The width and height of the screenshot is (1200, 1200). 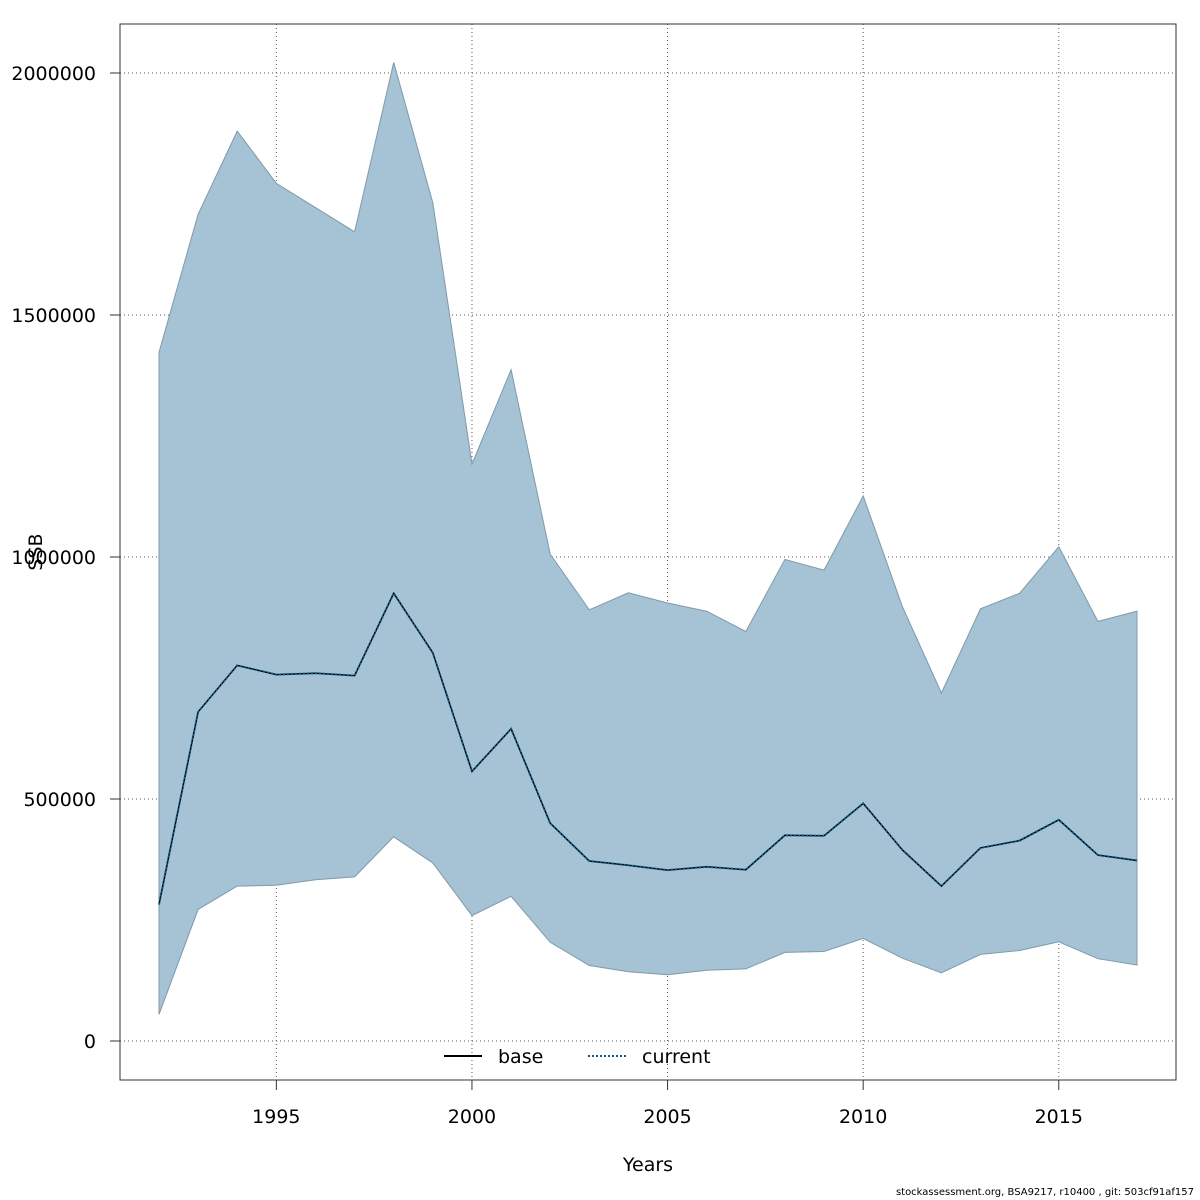 I want to click on y-tick-label: 500000, so click(x=59, y=800).